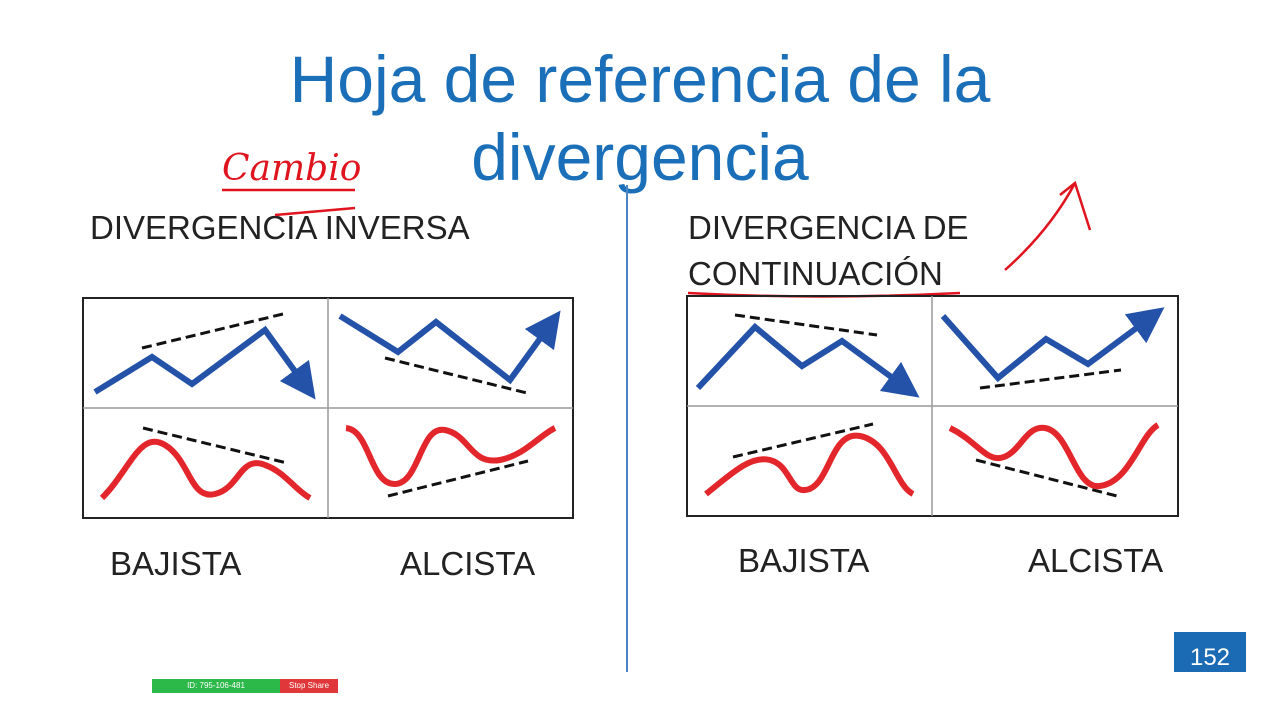 Image resolution: width=1280 pixels, height=720 pixels. What do you see at coordinates (309, 686) in the screenshot?
I see `stop-share-button: Stop Share` at bounding box center [309, 686].